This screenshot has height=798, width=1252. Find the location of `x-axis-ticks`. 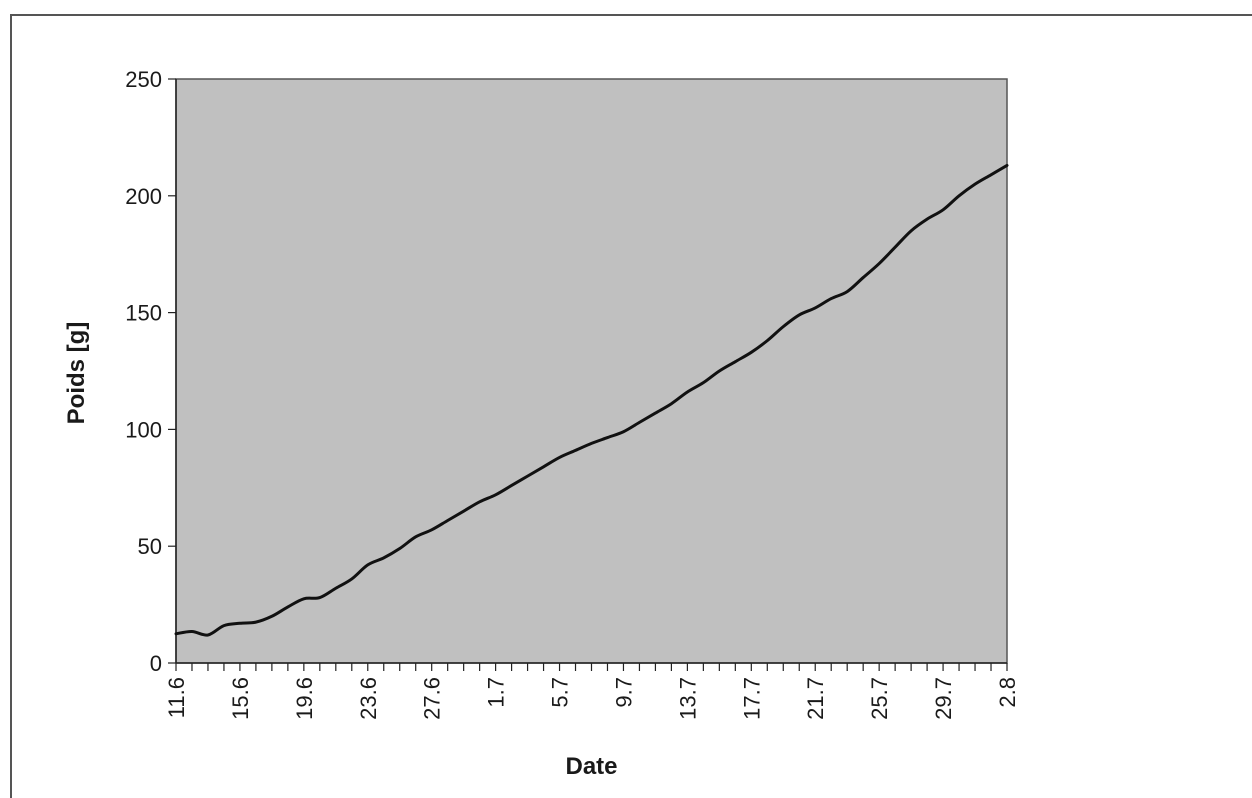

x-axis-ticks is located at coordinates (591, 667).